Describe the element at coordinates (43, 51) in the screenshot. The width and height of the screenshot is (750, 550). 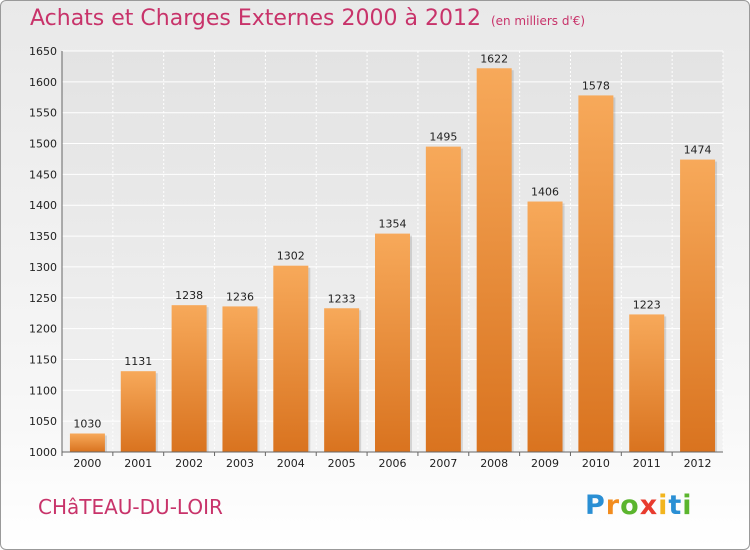
I see `y-tick-label: 1650` at that location.